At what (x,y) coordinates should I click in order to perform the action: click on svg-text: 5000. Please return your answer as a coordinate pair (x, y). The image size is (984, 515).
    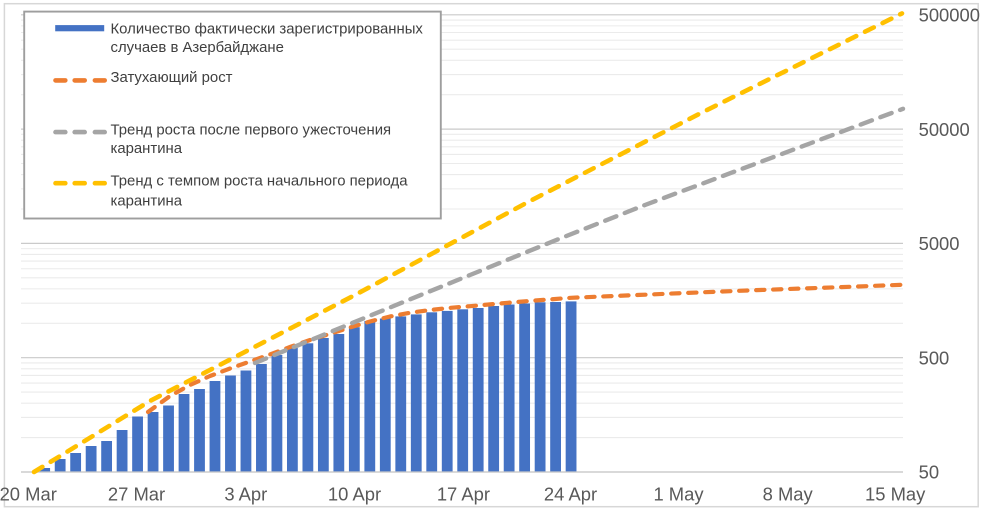
    Looking at the image, I should click on (939, 243).